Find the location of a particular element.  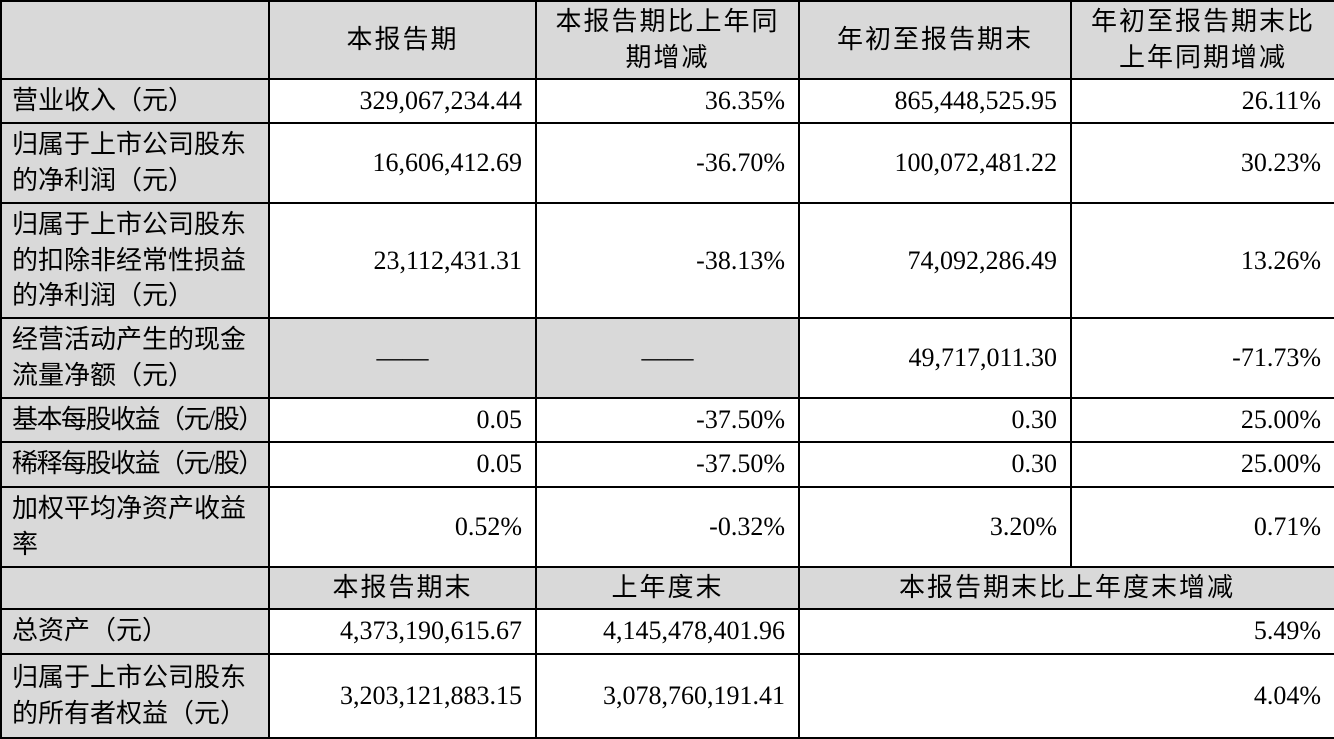

row-label: 归属于上市公司股东的净利润（元） is located at coordinates (135, 162).